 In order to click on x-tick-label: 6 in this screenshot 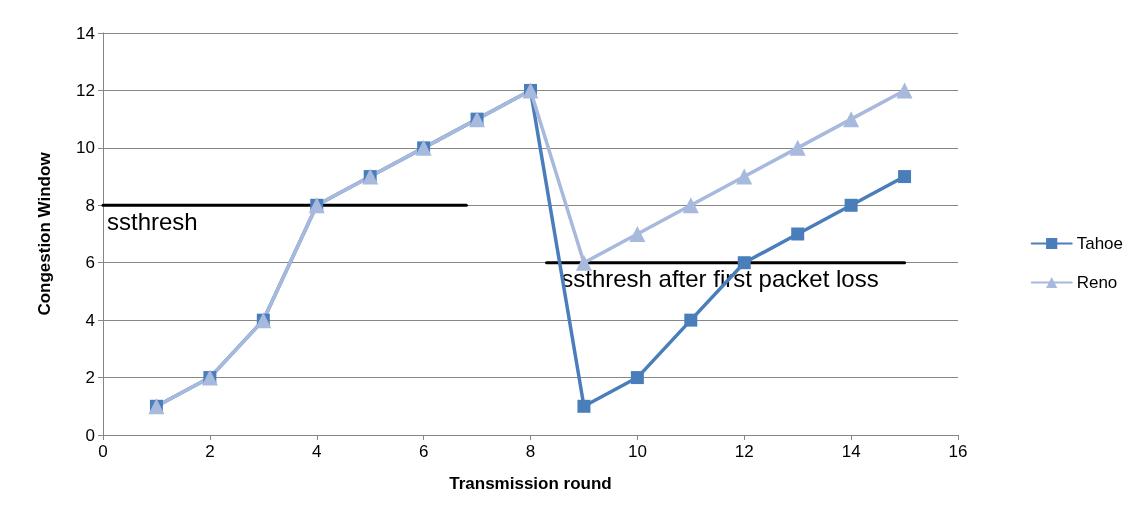, I will do `click(423, 451)`.